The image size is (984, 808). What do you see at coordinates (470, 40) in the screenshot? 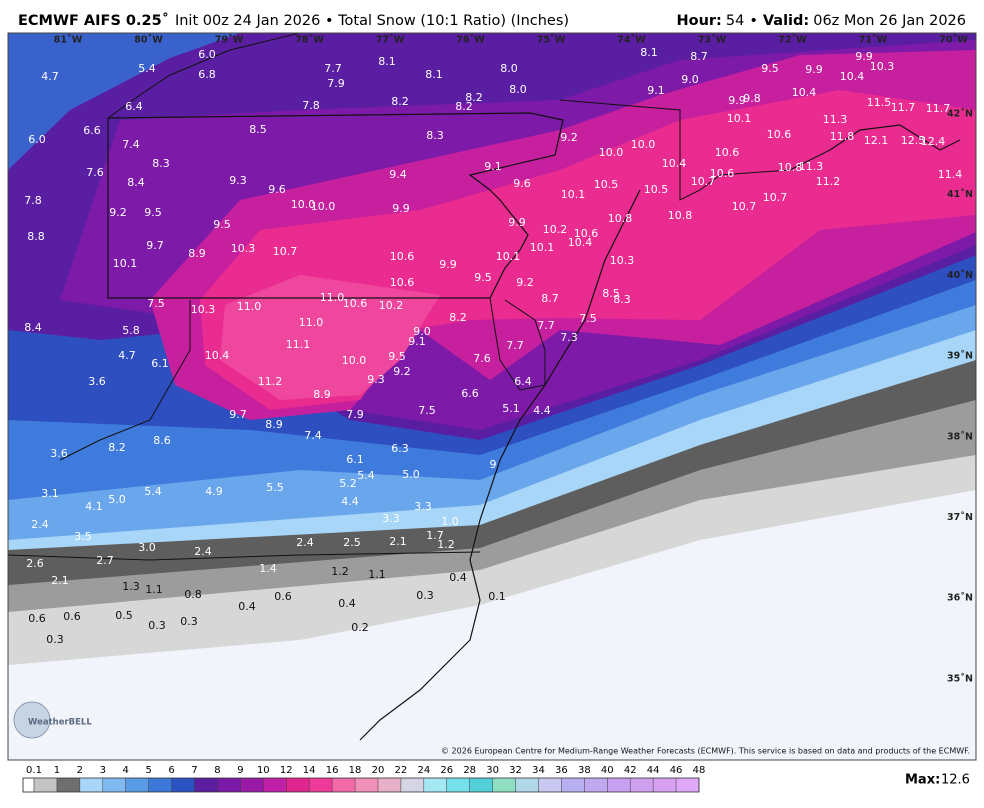
I see `longitude-label: 76˚W` at bounding box center [470, 40].